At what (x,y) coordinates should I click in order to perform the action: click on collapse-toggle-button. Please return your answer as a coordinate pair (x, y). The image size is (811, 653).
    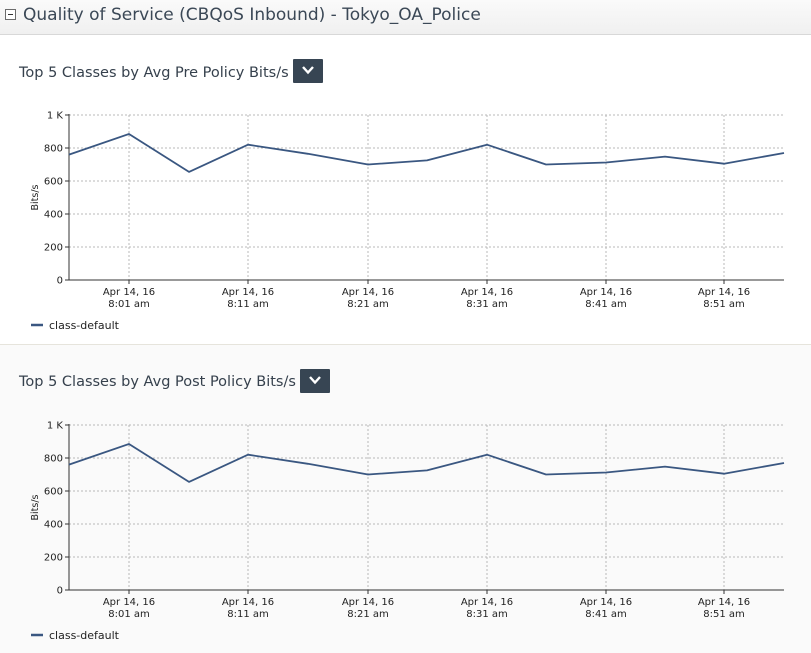
    Looking at the image, I should click on (10, 14).